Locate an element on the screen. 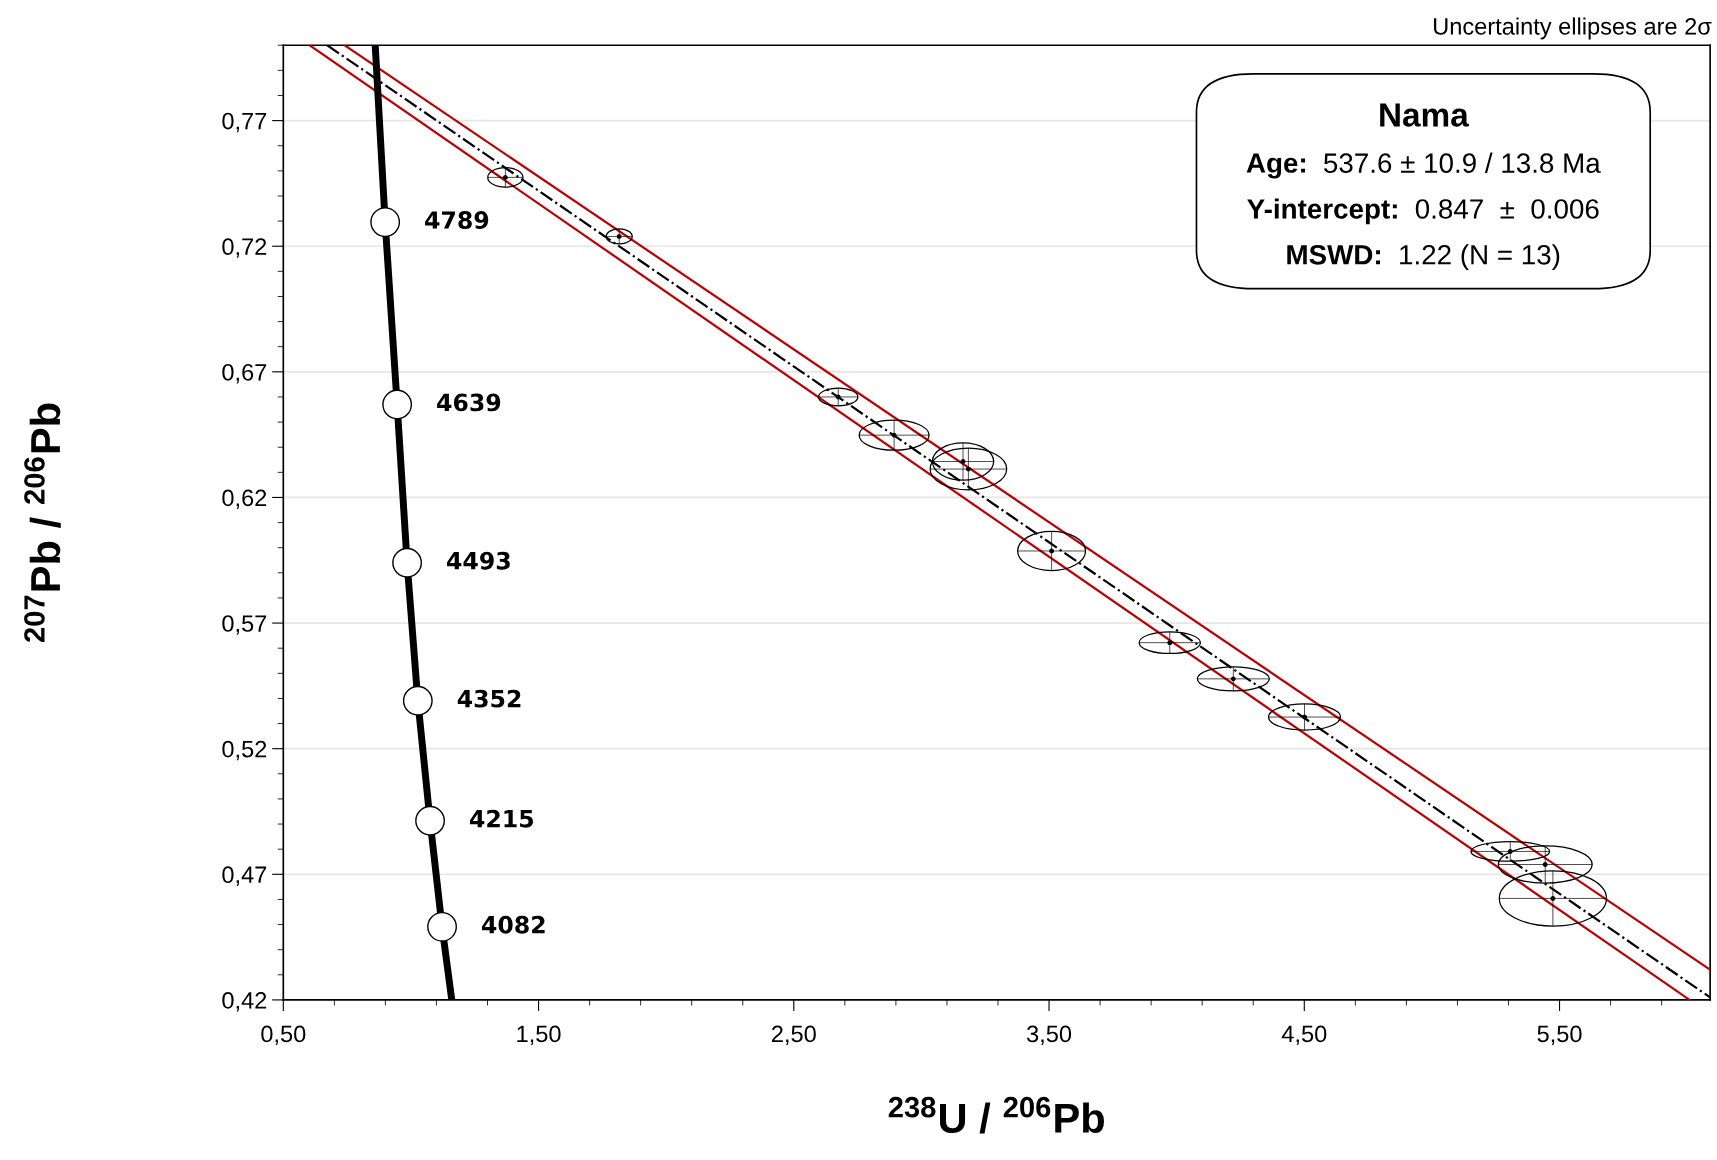 This screenshot has height=1160, width=1717. x-tick-label: 2,50 is located at coordinates (794, 1035).